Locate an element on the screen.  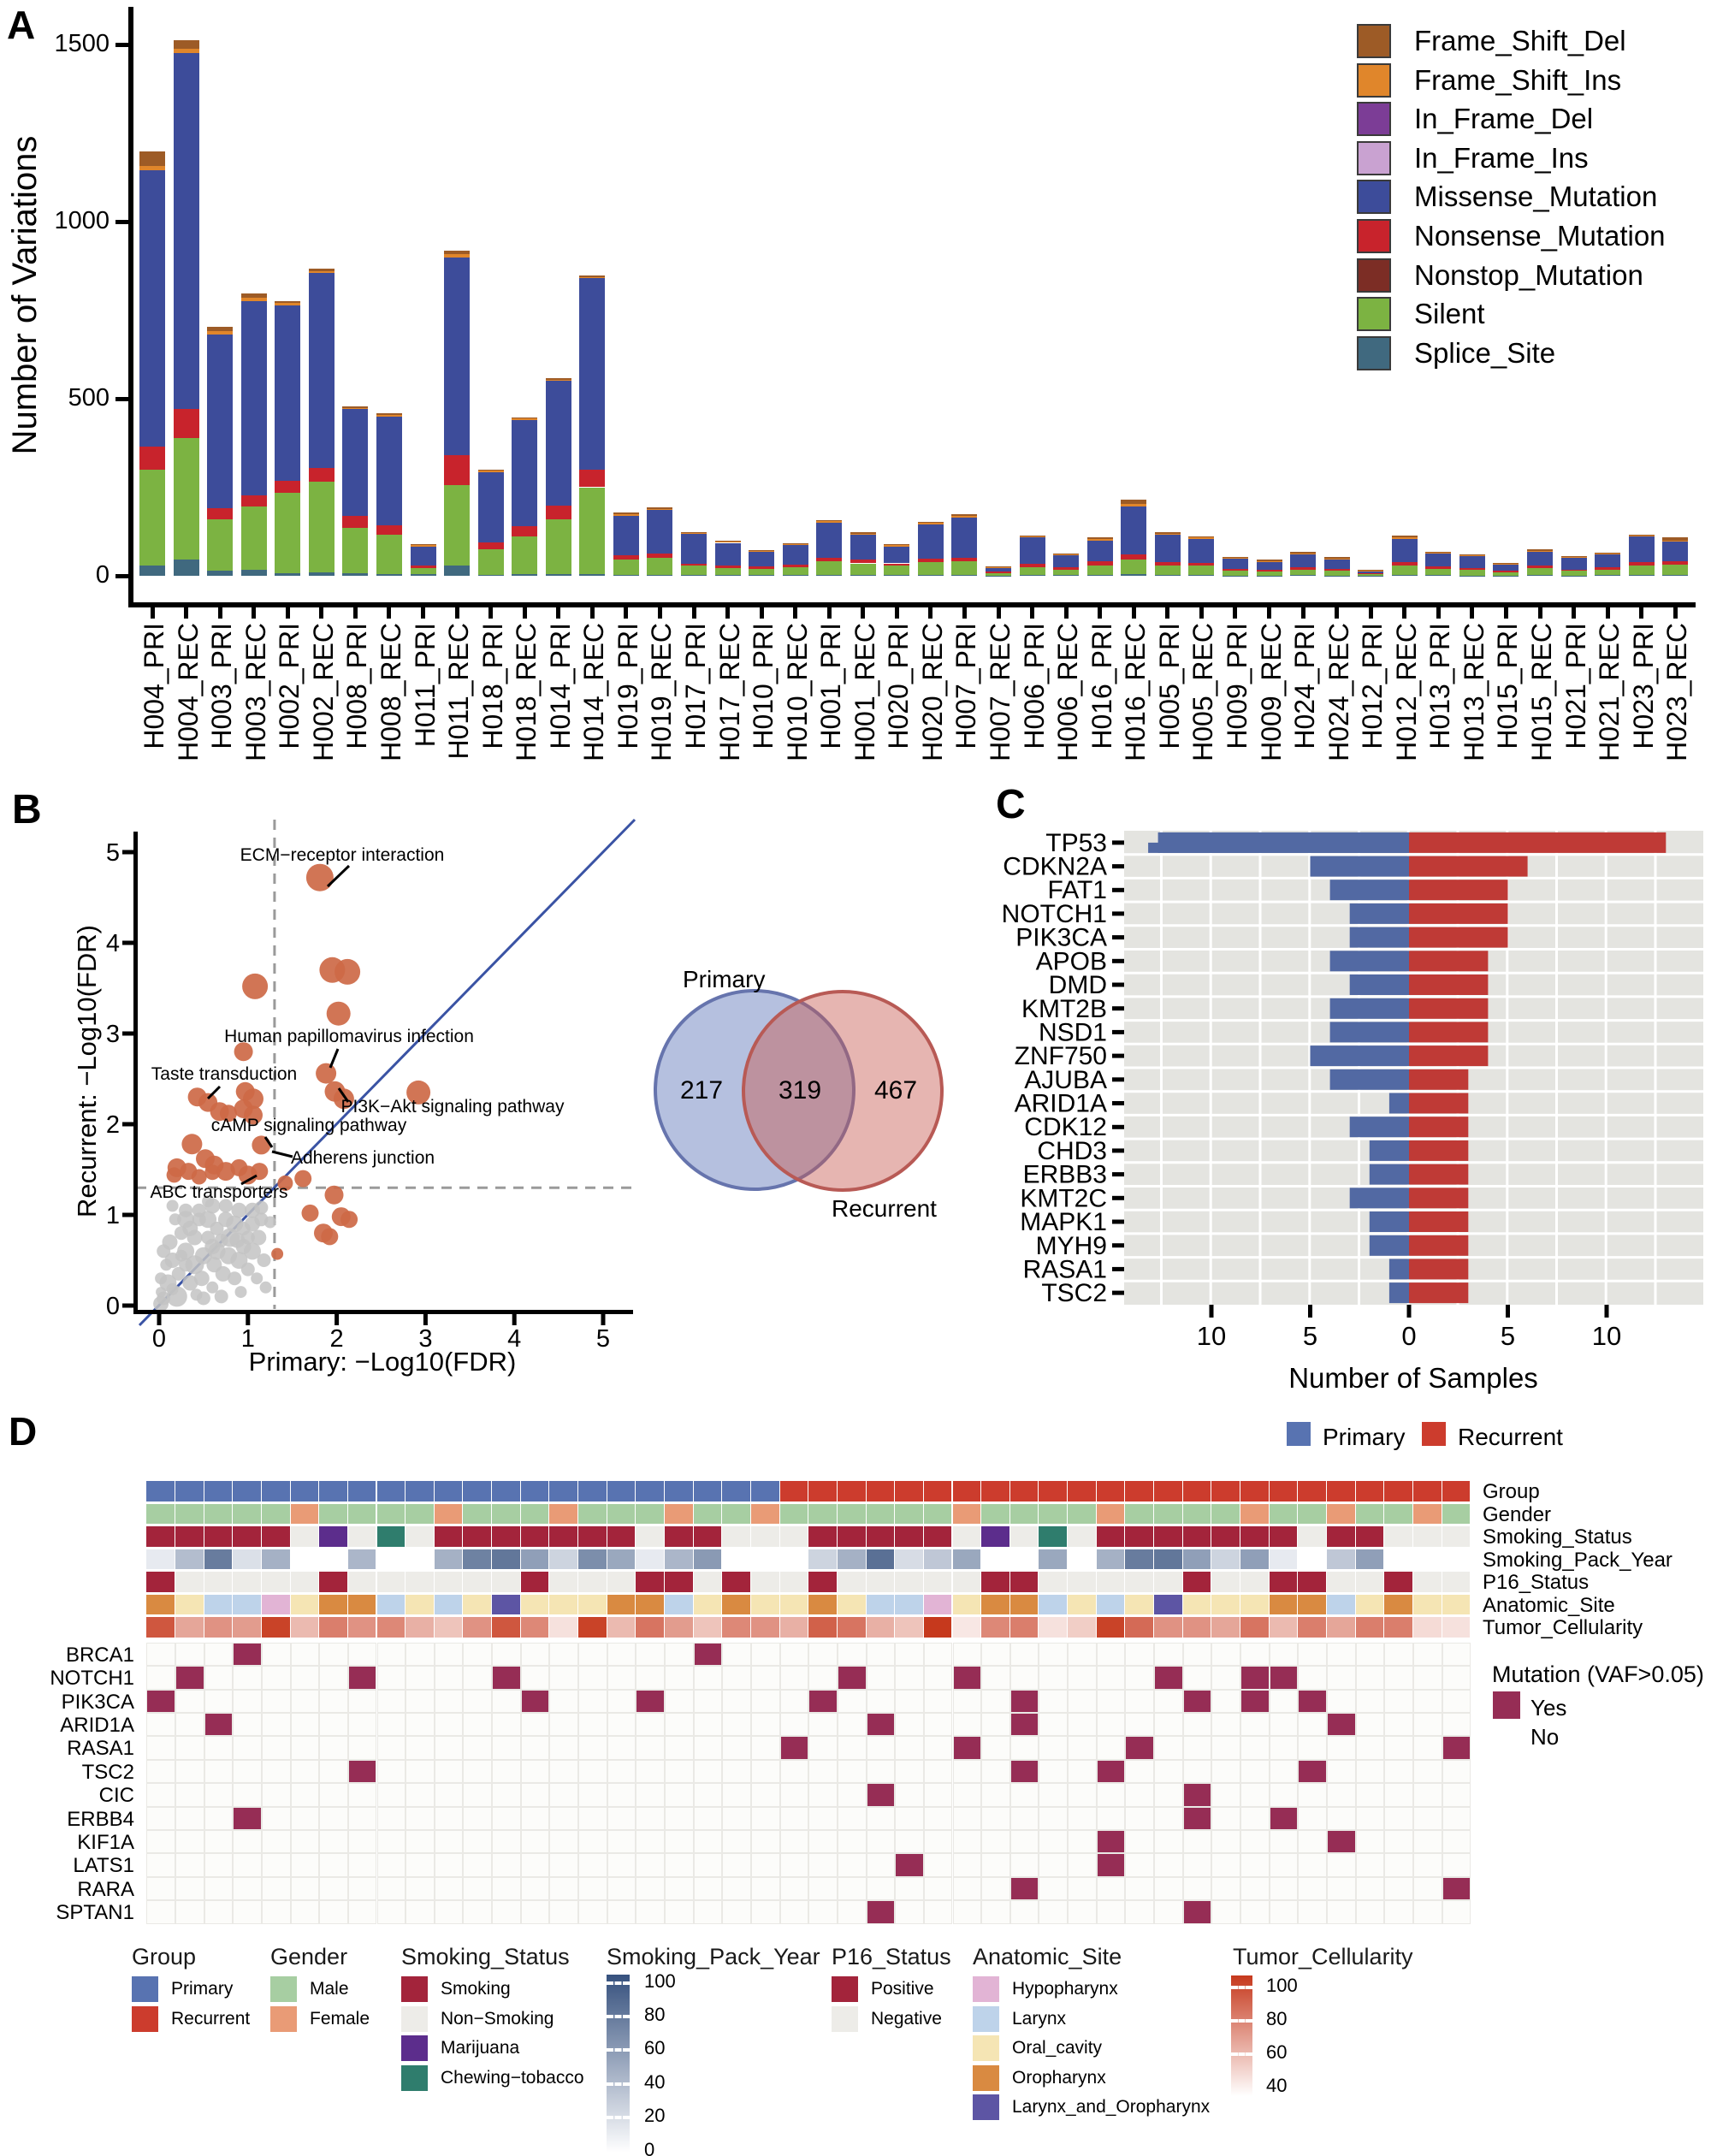
svg-text: RASA1 is located at coordinates (1065, 1269).